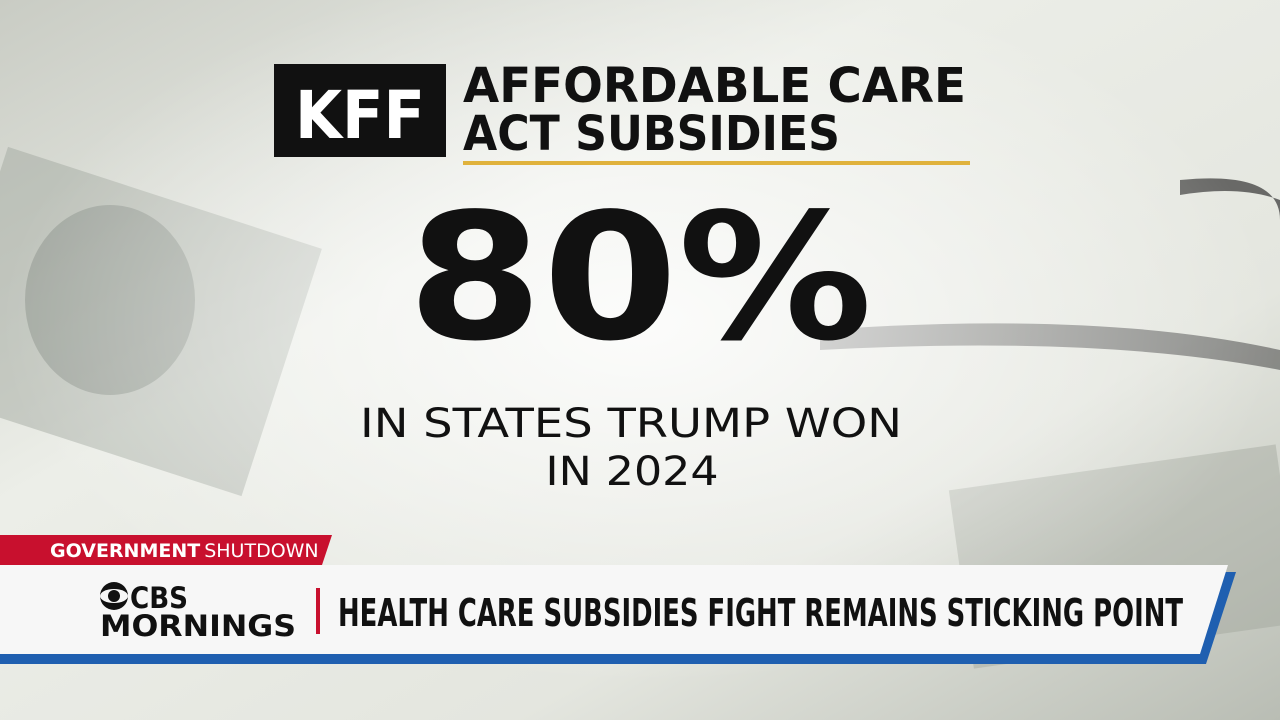 The image size is (1280, 720). I want to click on logo: KFF, so click(360, 115).